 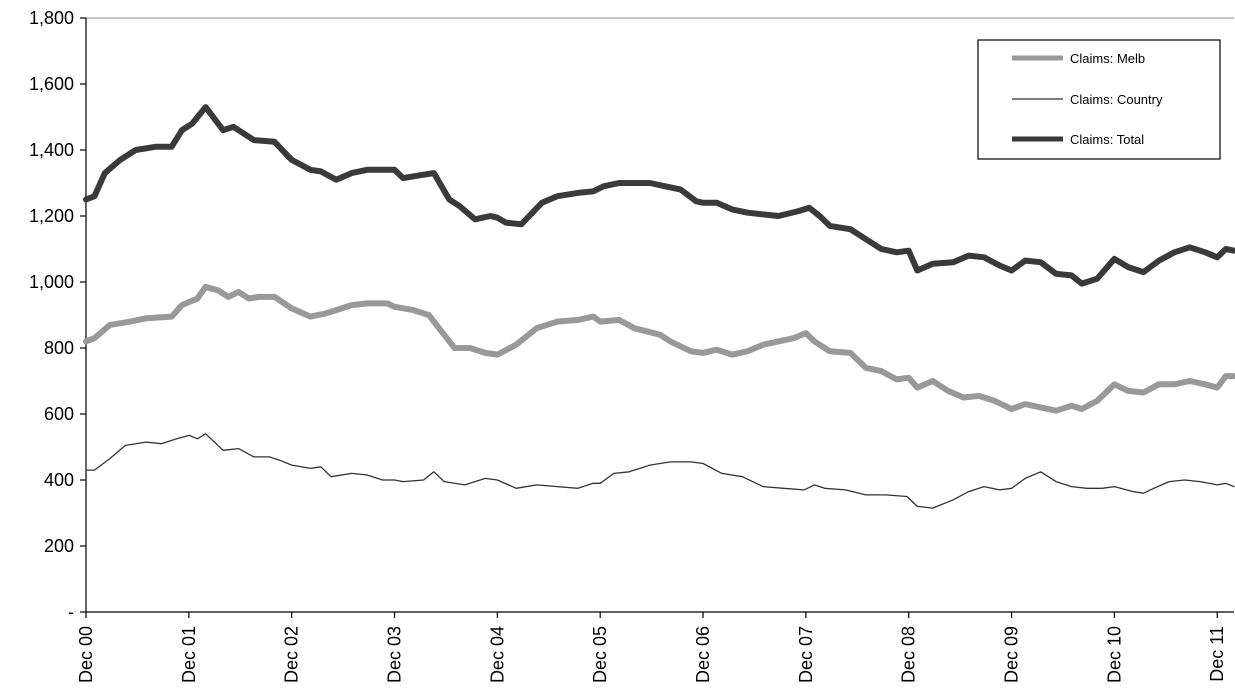 What do you see at coordinates (59, 414) in the screenshot?
I see `y-tick-label-3: 600` at bounding box center [59, 414].